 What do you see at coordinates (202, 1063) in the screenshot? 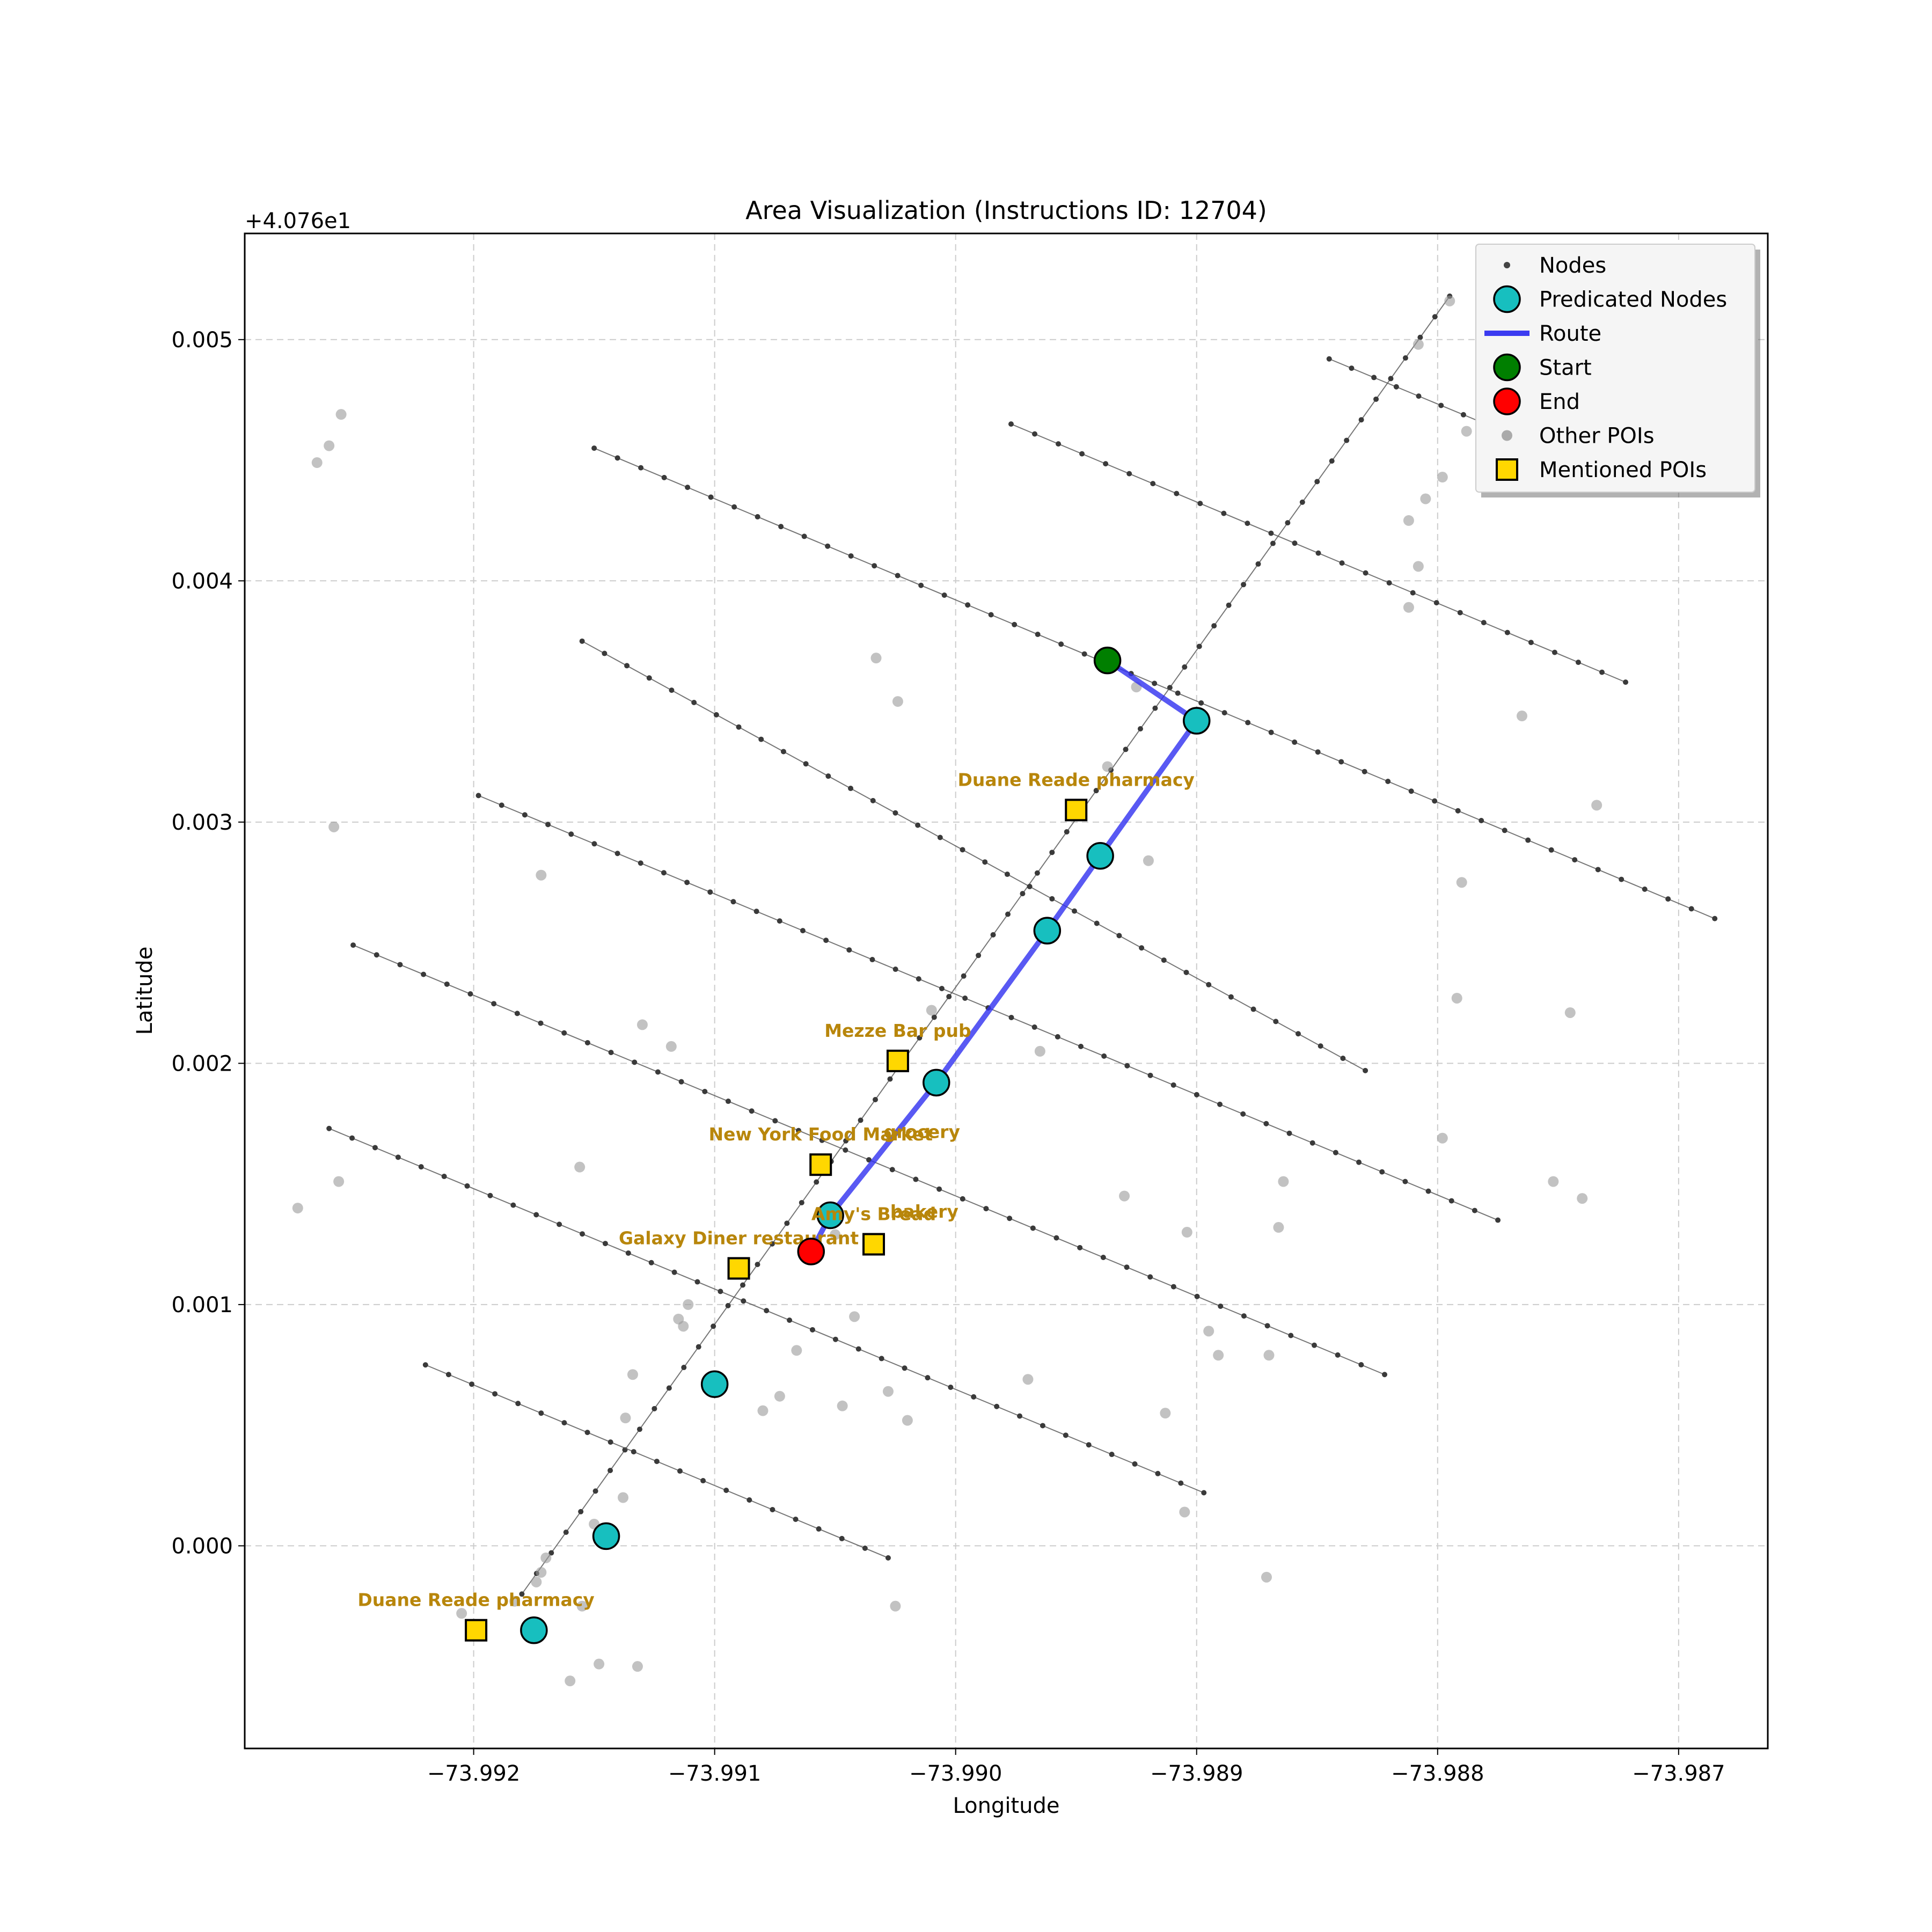
I see `y-tick-label: 0.002` at bounding box center [202, 1063].